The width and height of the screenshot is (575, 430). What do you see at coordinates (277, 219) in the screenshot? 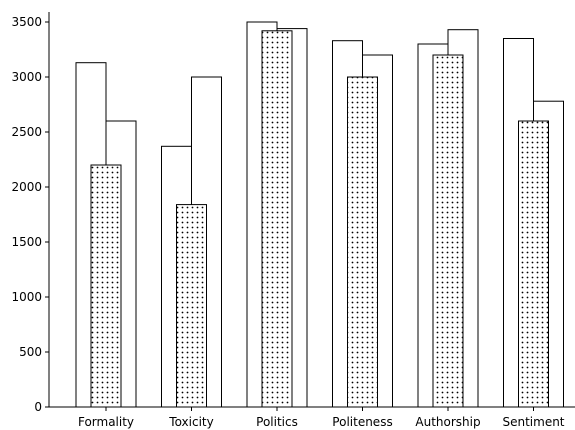
I see `bar-series3-politics` at bounding box center [277, 219].